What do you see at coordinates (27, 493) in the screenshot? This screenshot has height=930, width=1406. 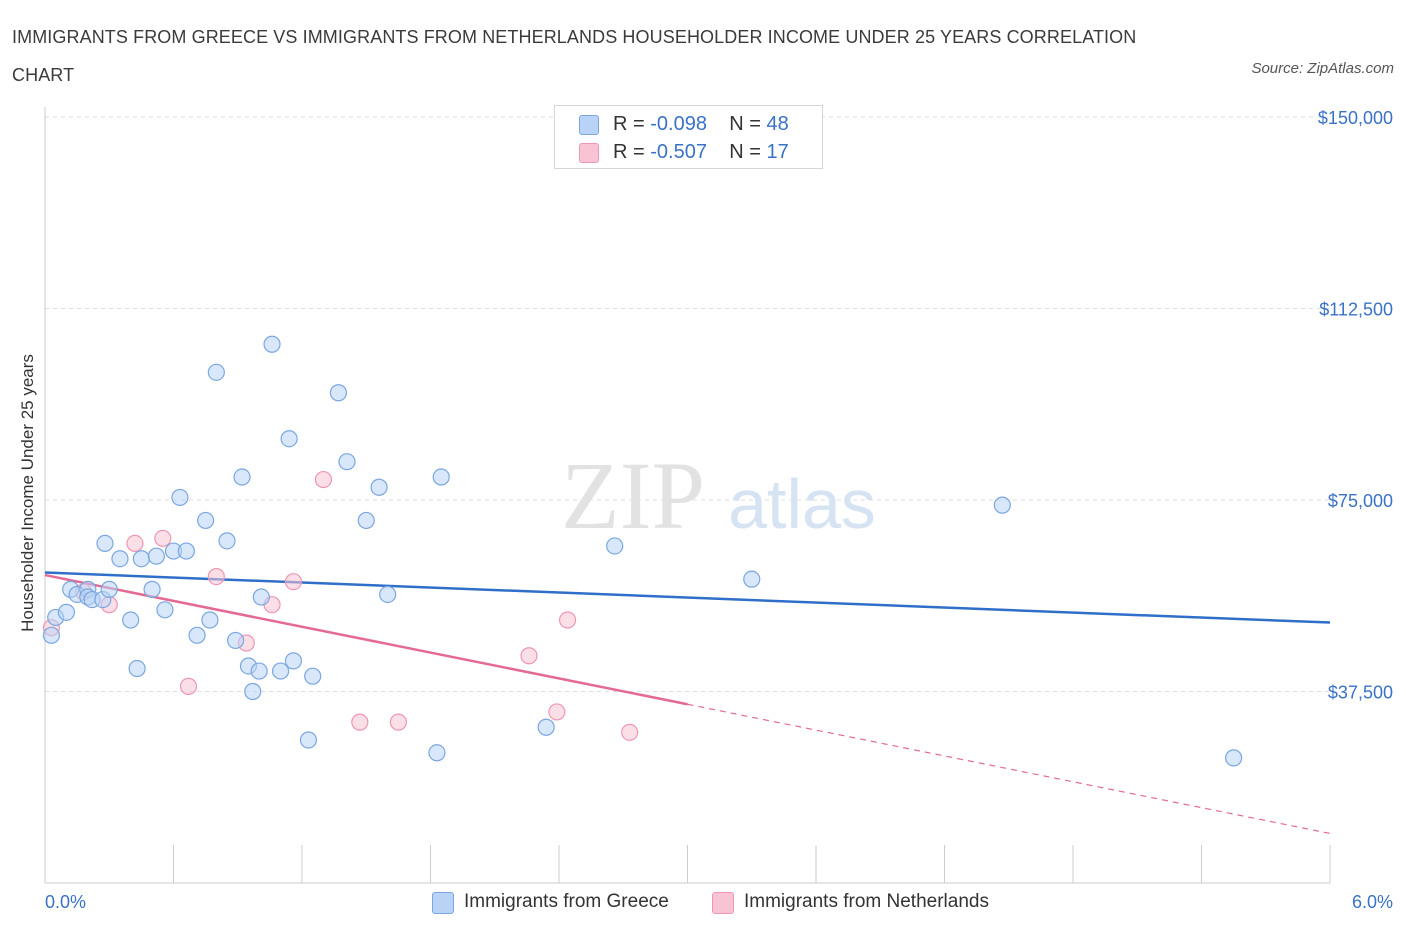 I see `y-axis-label: Householder Income Under 25 years` at bounding box center [27, 493].